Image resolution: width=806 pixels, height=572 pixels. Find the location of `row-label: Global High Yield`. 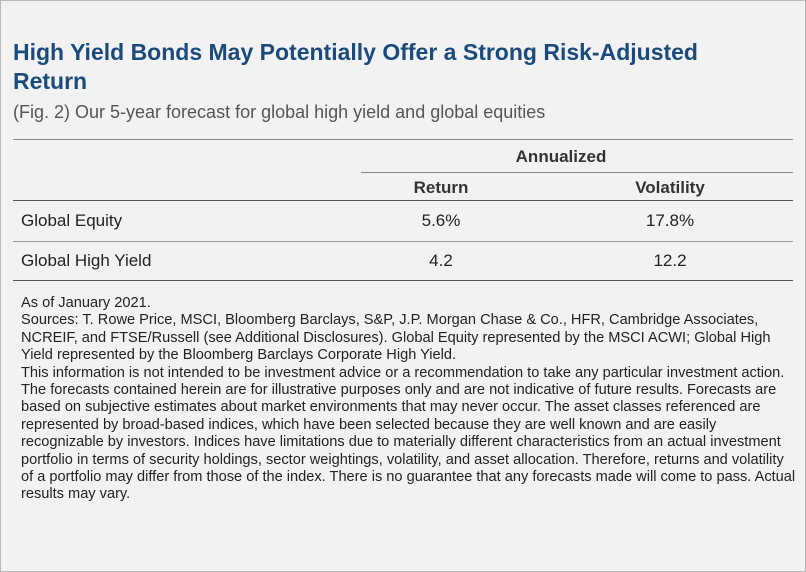

row-label: Global High Yield is located at coordinates (86, 260).